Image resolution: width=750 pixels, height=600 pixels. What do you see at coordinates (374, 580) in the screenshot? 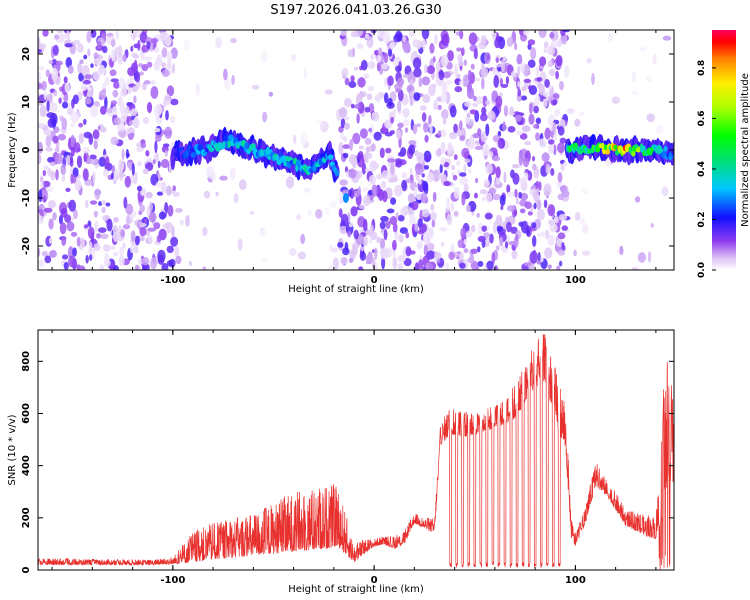
I see `x-tick-label: 0` at bounding box center [374, 580].